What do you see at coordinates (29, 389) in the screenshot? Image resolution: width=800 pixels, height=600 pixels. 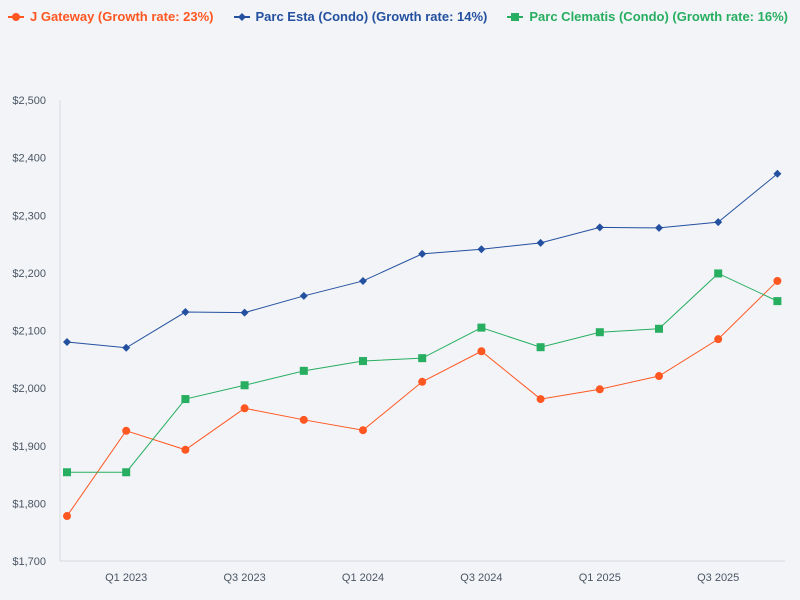 I see `y-tick-label: $2,000` at bounding box center [29, 389].